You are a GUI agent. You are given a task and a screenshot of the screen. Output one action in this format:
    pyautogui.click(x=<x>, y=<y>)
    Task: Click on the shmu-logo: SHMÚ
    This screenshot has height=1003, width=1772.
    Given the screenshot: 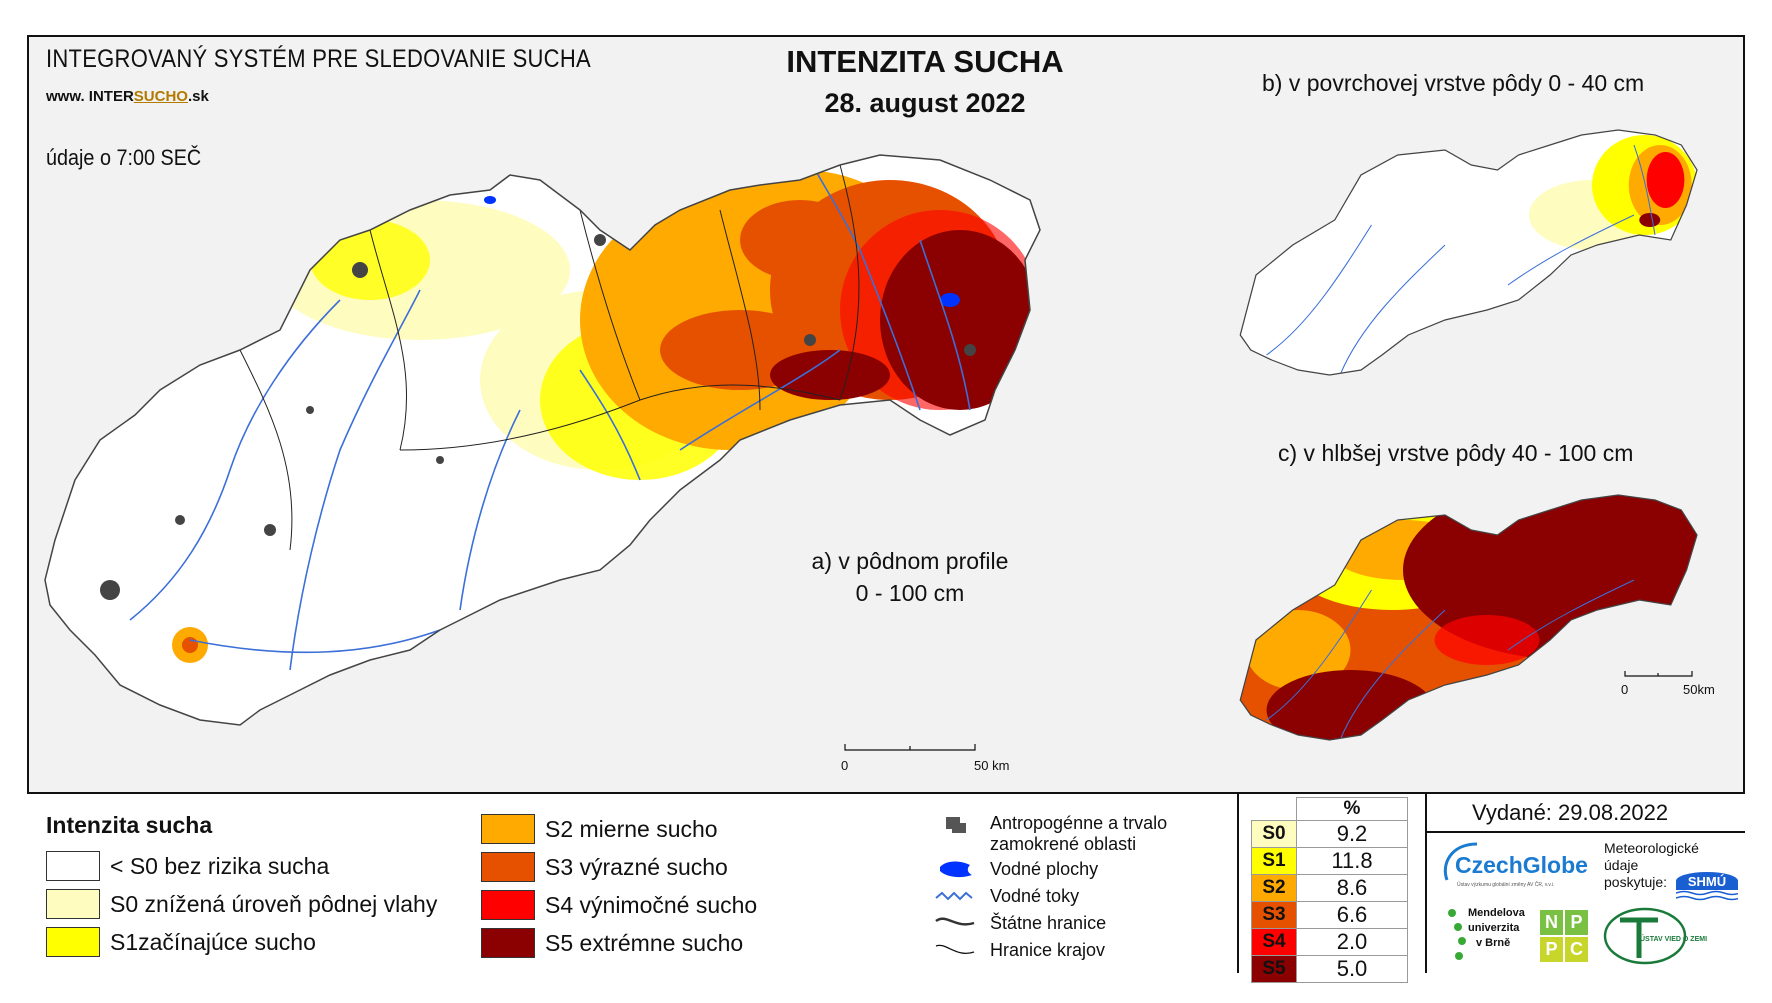 What is the action you would take?
    pyautogui.click(x=1707, y=887)
    